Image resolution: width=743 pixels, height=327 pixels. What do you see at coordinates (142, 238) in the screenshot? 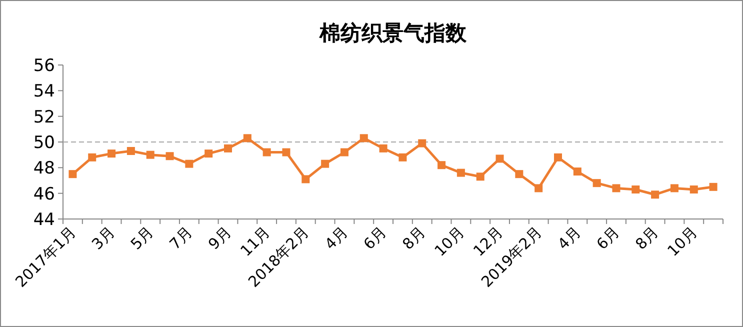
I see `x-tick-label: 5月` at bounding box center [142, 238].